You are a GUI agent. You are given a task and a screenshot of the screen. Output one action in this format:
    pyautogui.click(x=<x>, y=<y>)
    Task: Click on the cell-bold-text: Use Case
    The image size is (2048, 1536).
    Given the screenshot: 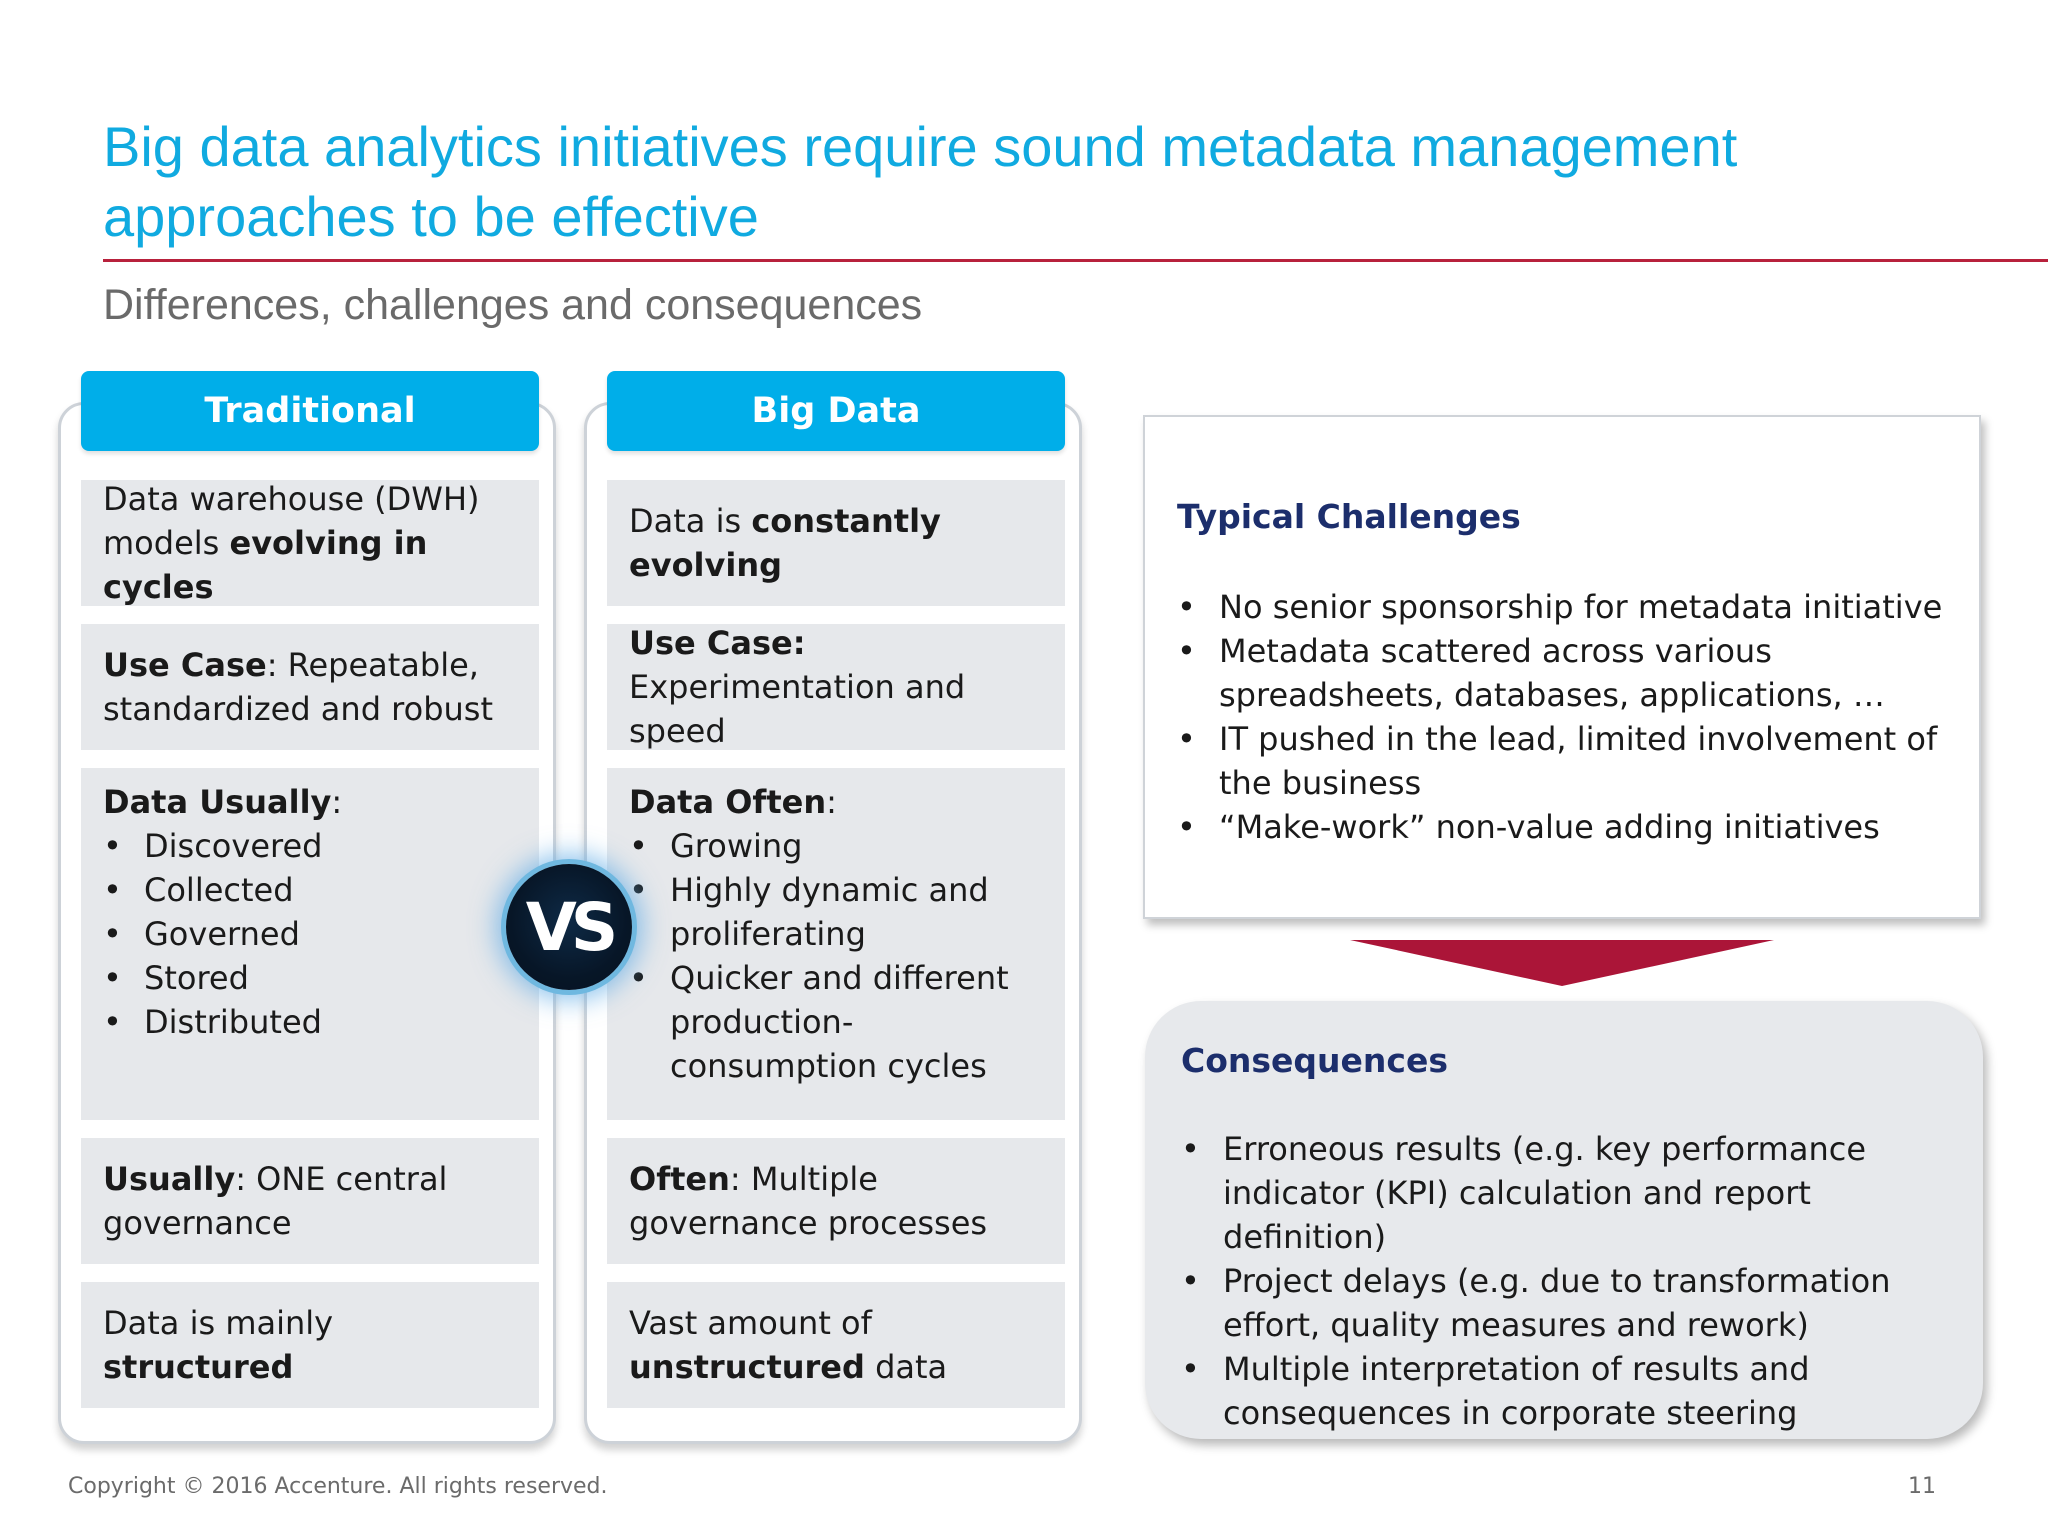 What is the action you would take?
    pyautogui.click(x=185, y=665)
    